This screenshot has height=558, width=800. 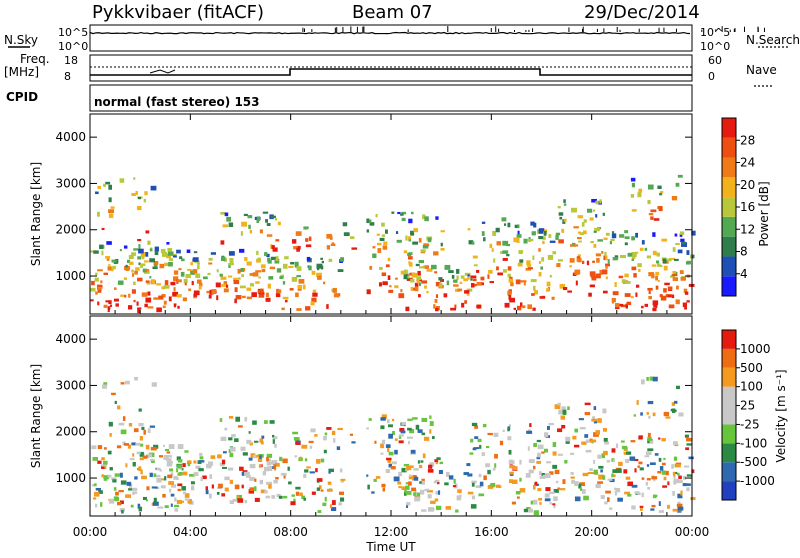 What do you see at coordinates (90, 532) in the screenshot?
I see `x-tick-label: 00:00` at bounding box center [90, 532].